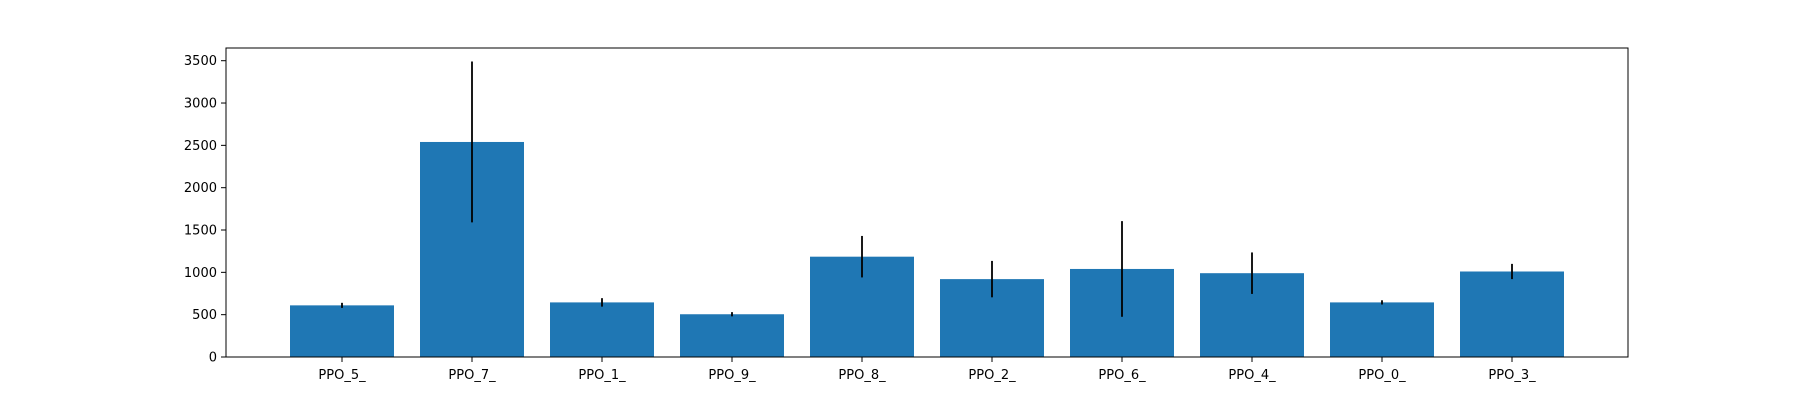 The height and width of the screenshot is (404, 1800). I want to click on y-tick-label: 2000, so click(200, 188).